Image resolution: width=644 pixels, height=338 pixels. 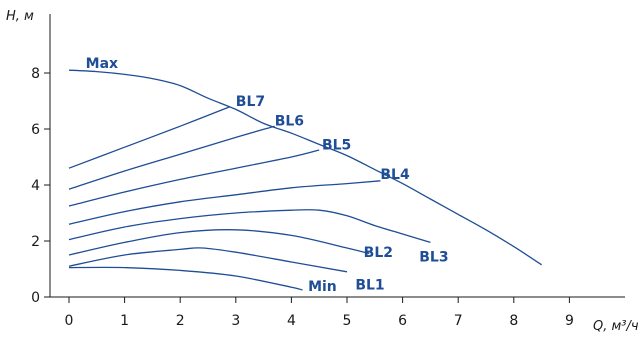 What do you see at coordinates (616, 326) in the screenshot?
I see `x-axis-label: Q, м³/ч` at bounding box center [616, 326].